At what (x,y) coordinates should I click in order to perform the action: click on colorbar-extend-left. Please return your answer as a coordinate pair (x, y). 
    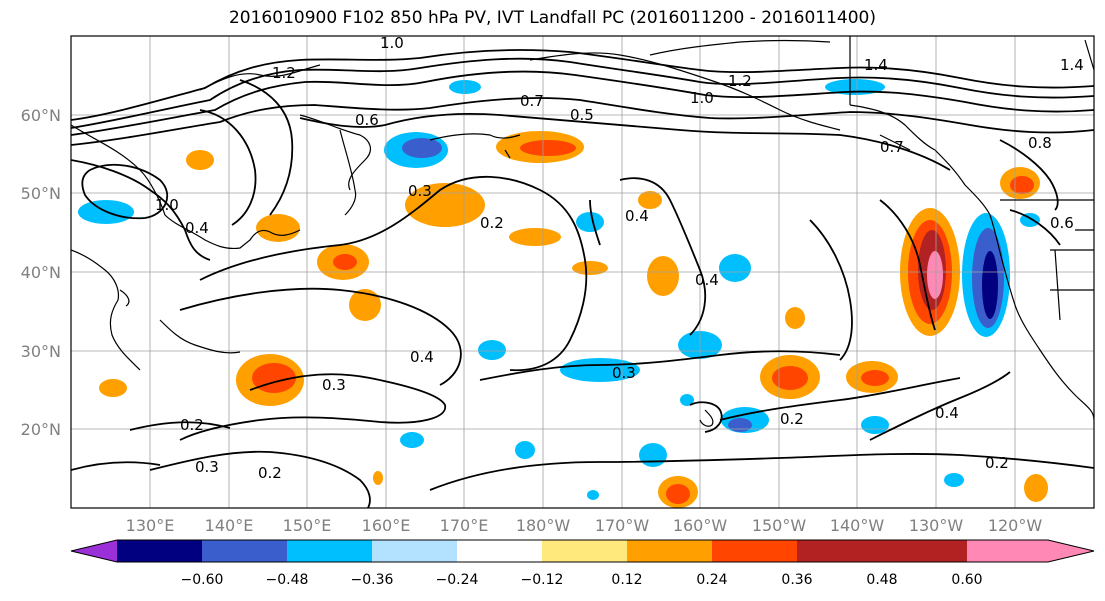
    Looking at the image, I should click on (94, 551).